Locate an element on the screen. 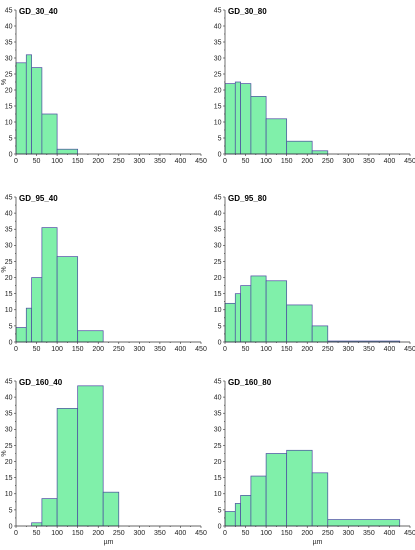  panel-title: GD_95_40 is located at coordinates (38, 198).